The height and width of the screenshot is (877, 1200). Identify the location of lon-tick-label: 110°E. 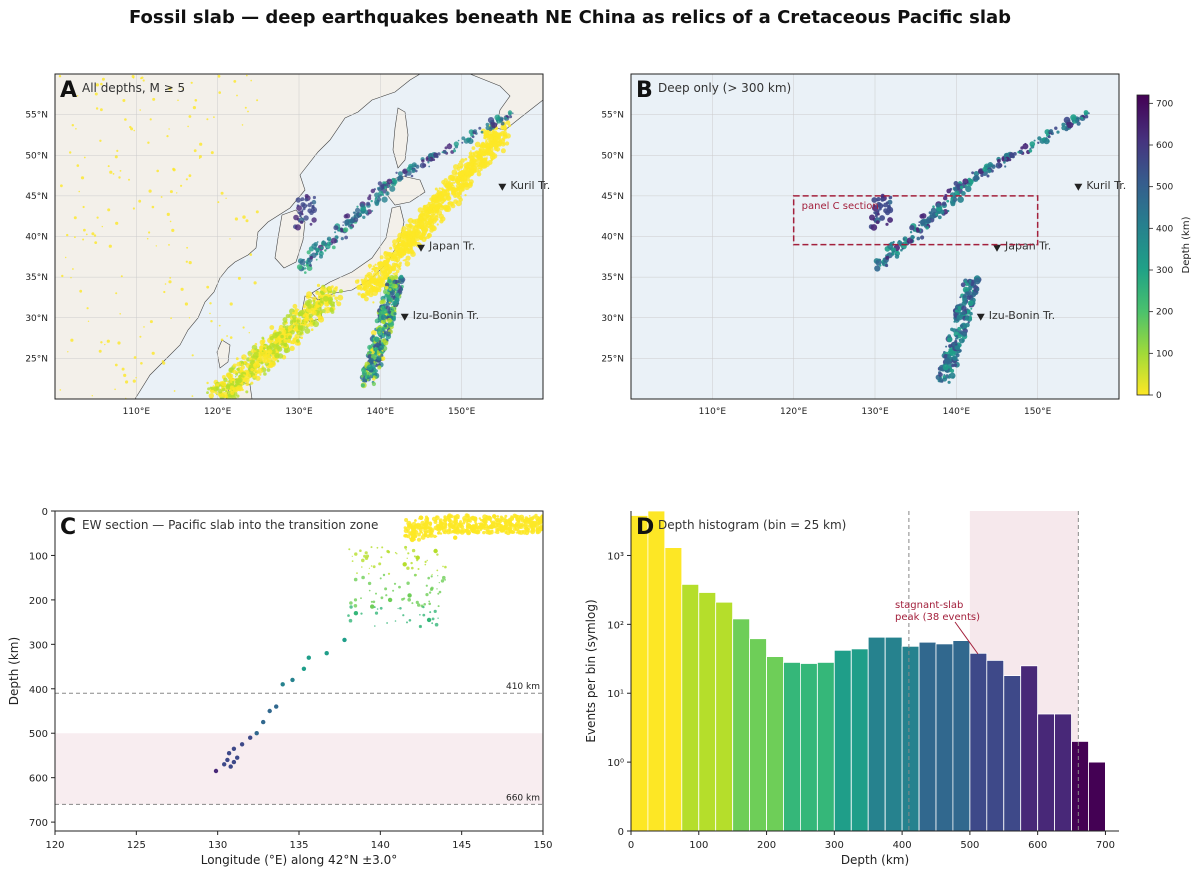
(137, 412).